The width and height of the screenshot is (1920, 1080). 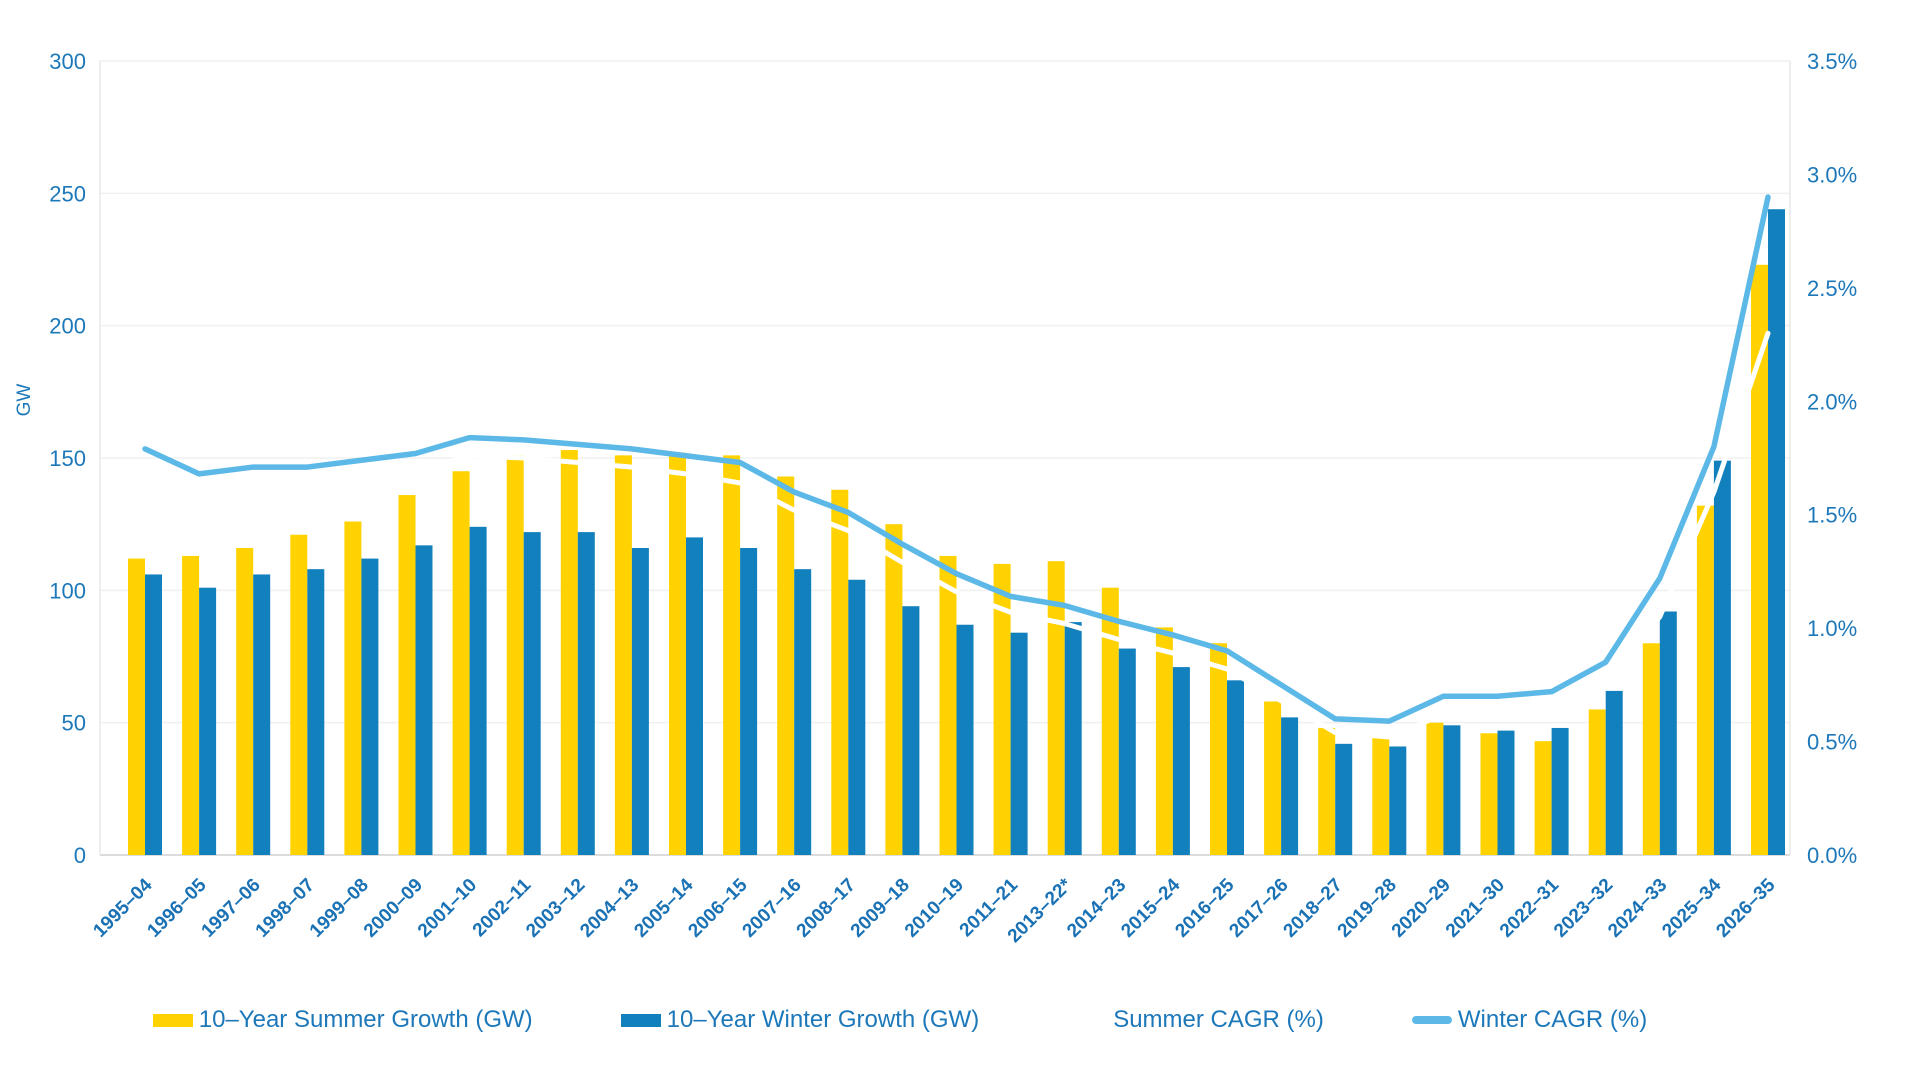 I want to click on left-axis-tick: 200, so click(x=67, y=326).